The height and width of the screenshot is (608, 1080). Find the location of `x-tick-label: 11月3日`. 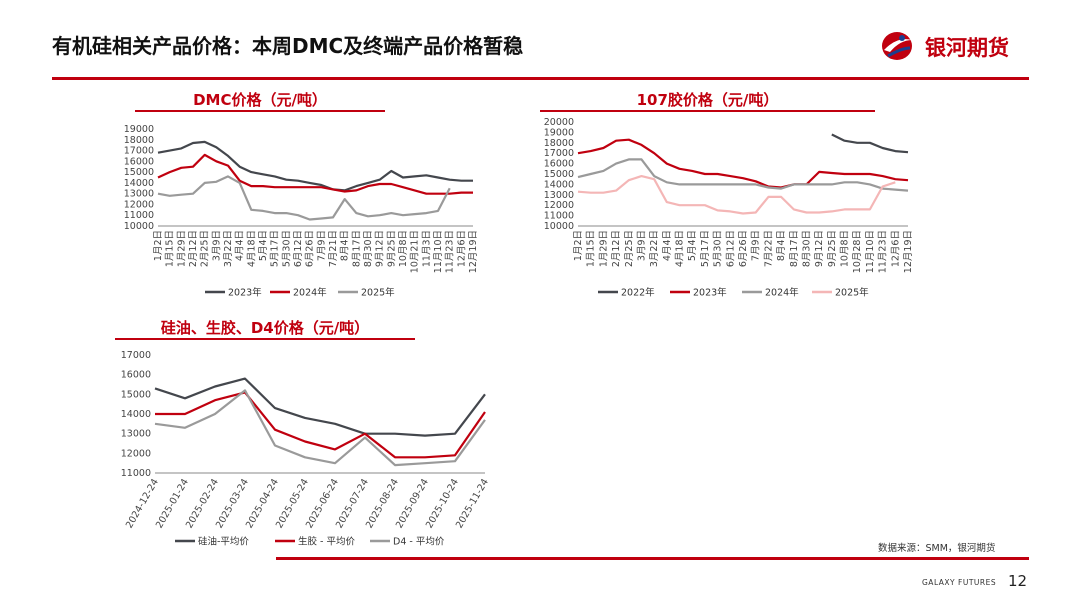

x-tick-label: 11月3日 is located at coordinates (426, 248).